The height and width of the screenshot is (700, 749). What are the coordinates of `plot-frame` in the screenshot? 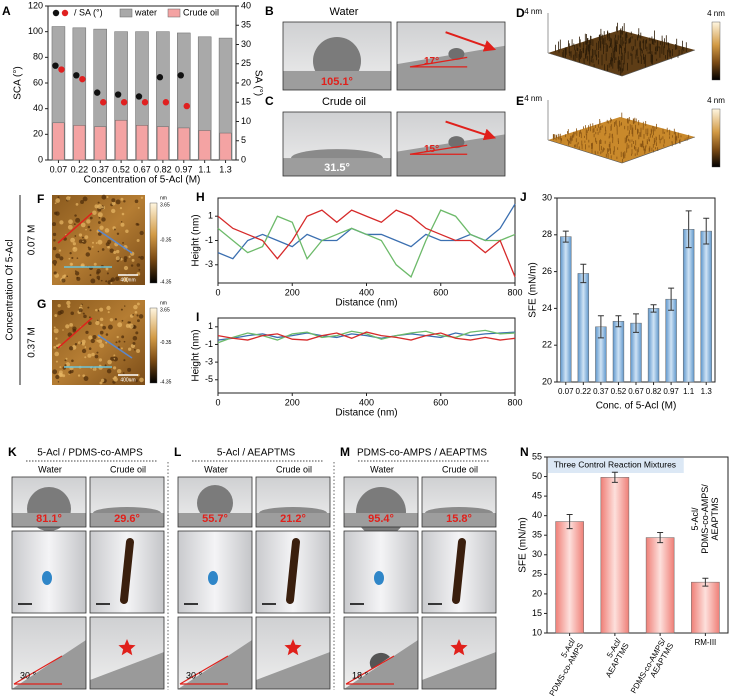 It's located at (637, 545).